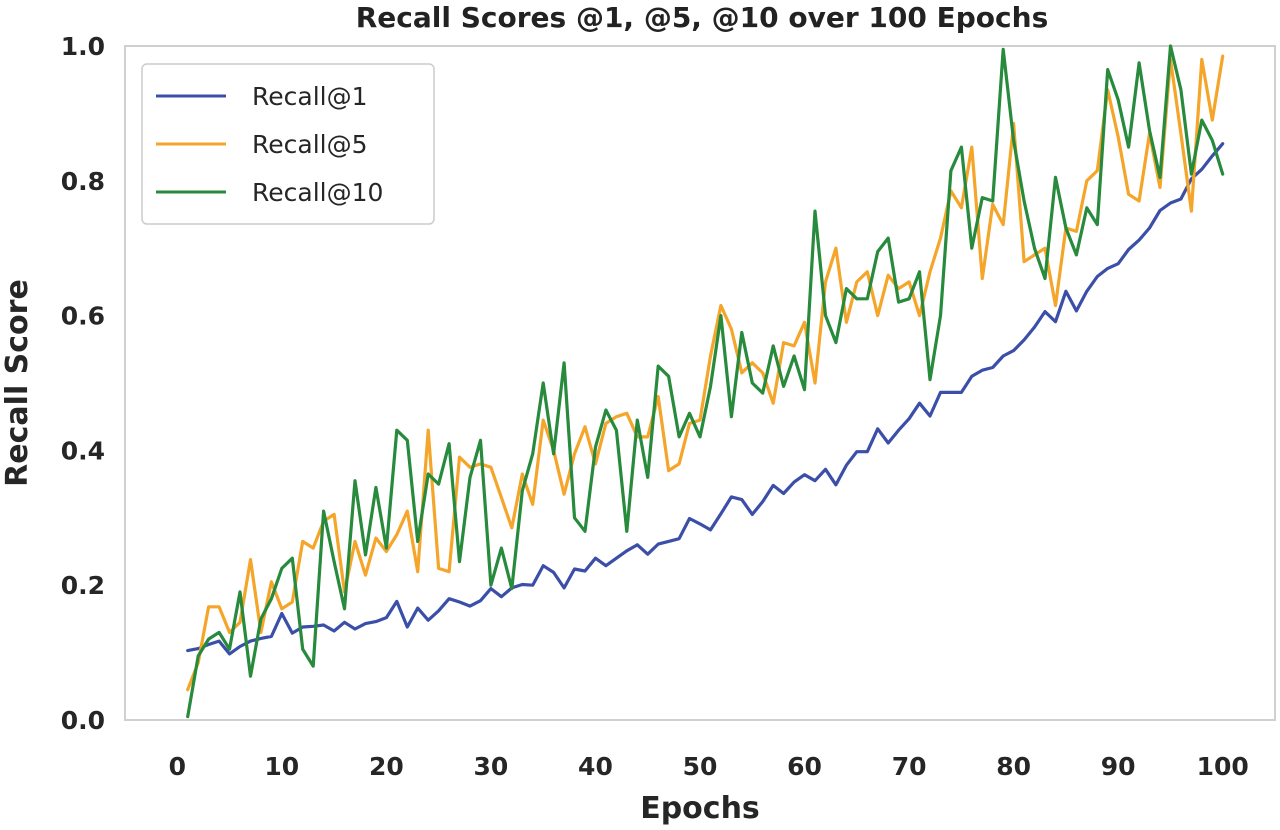  Describe the element at coordinates (595, 766) in the screenshot. I see `x-tick-label: 40` at that location.